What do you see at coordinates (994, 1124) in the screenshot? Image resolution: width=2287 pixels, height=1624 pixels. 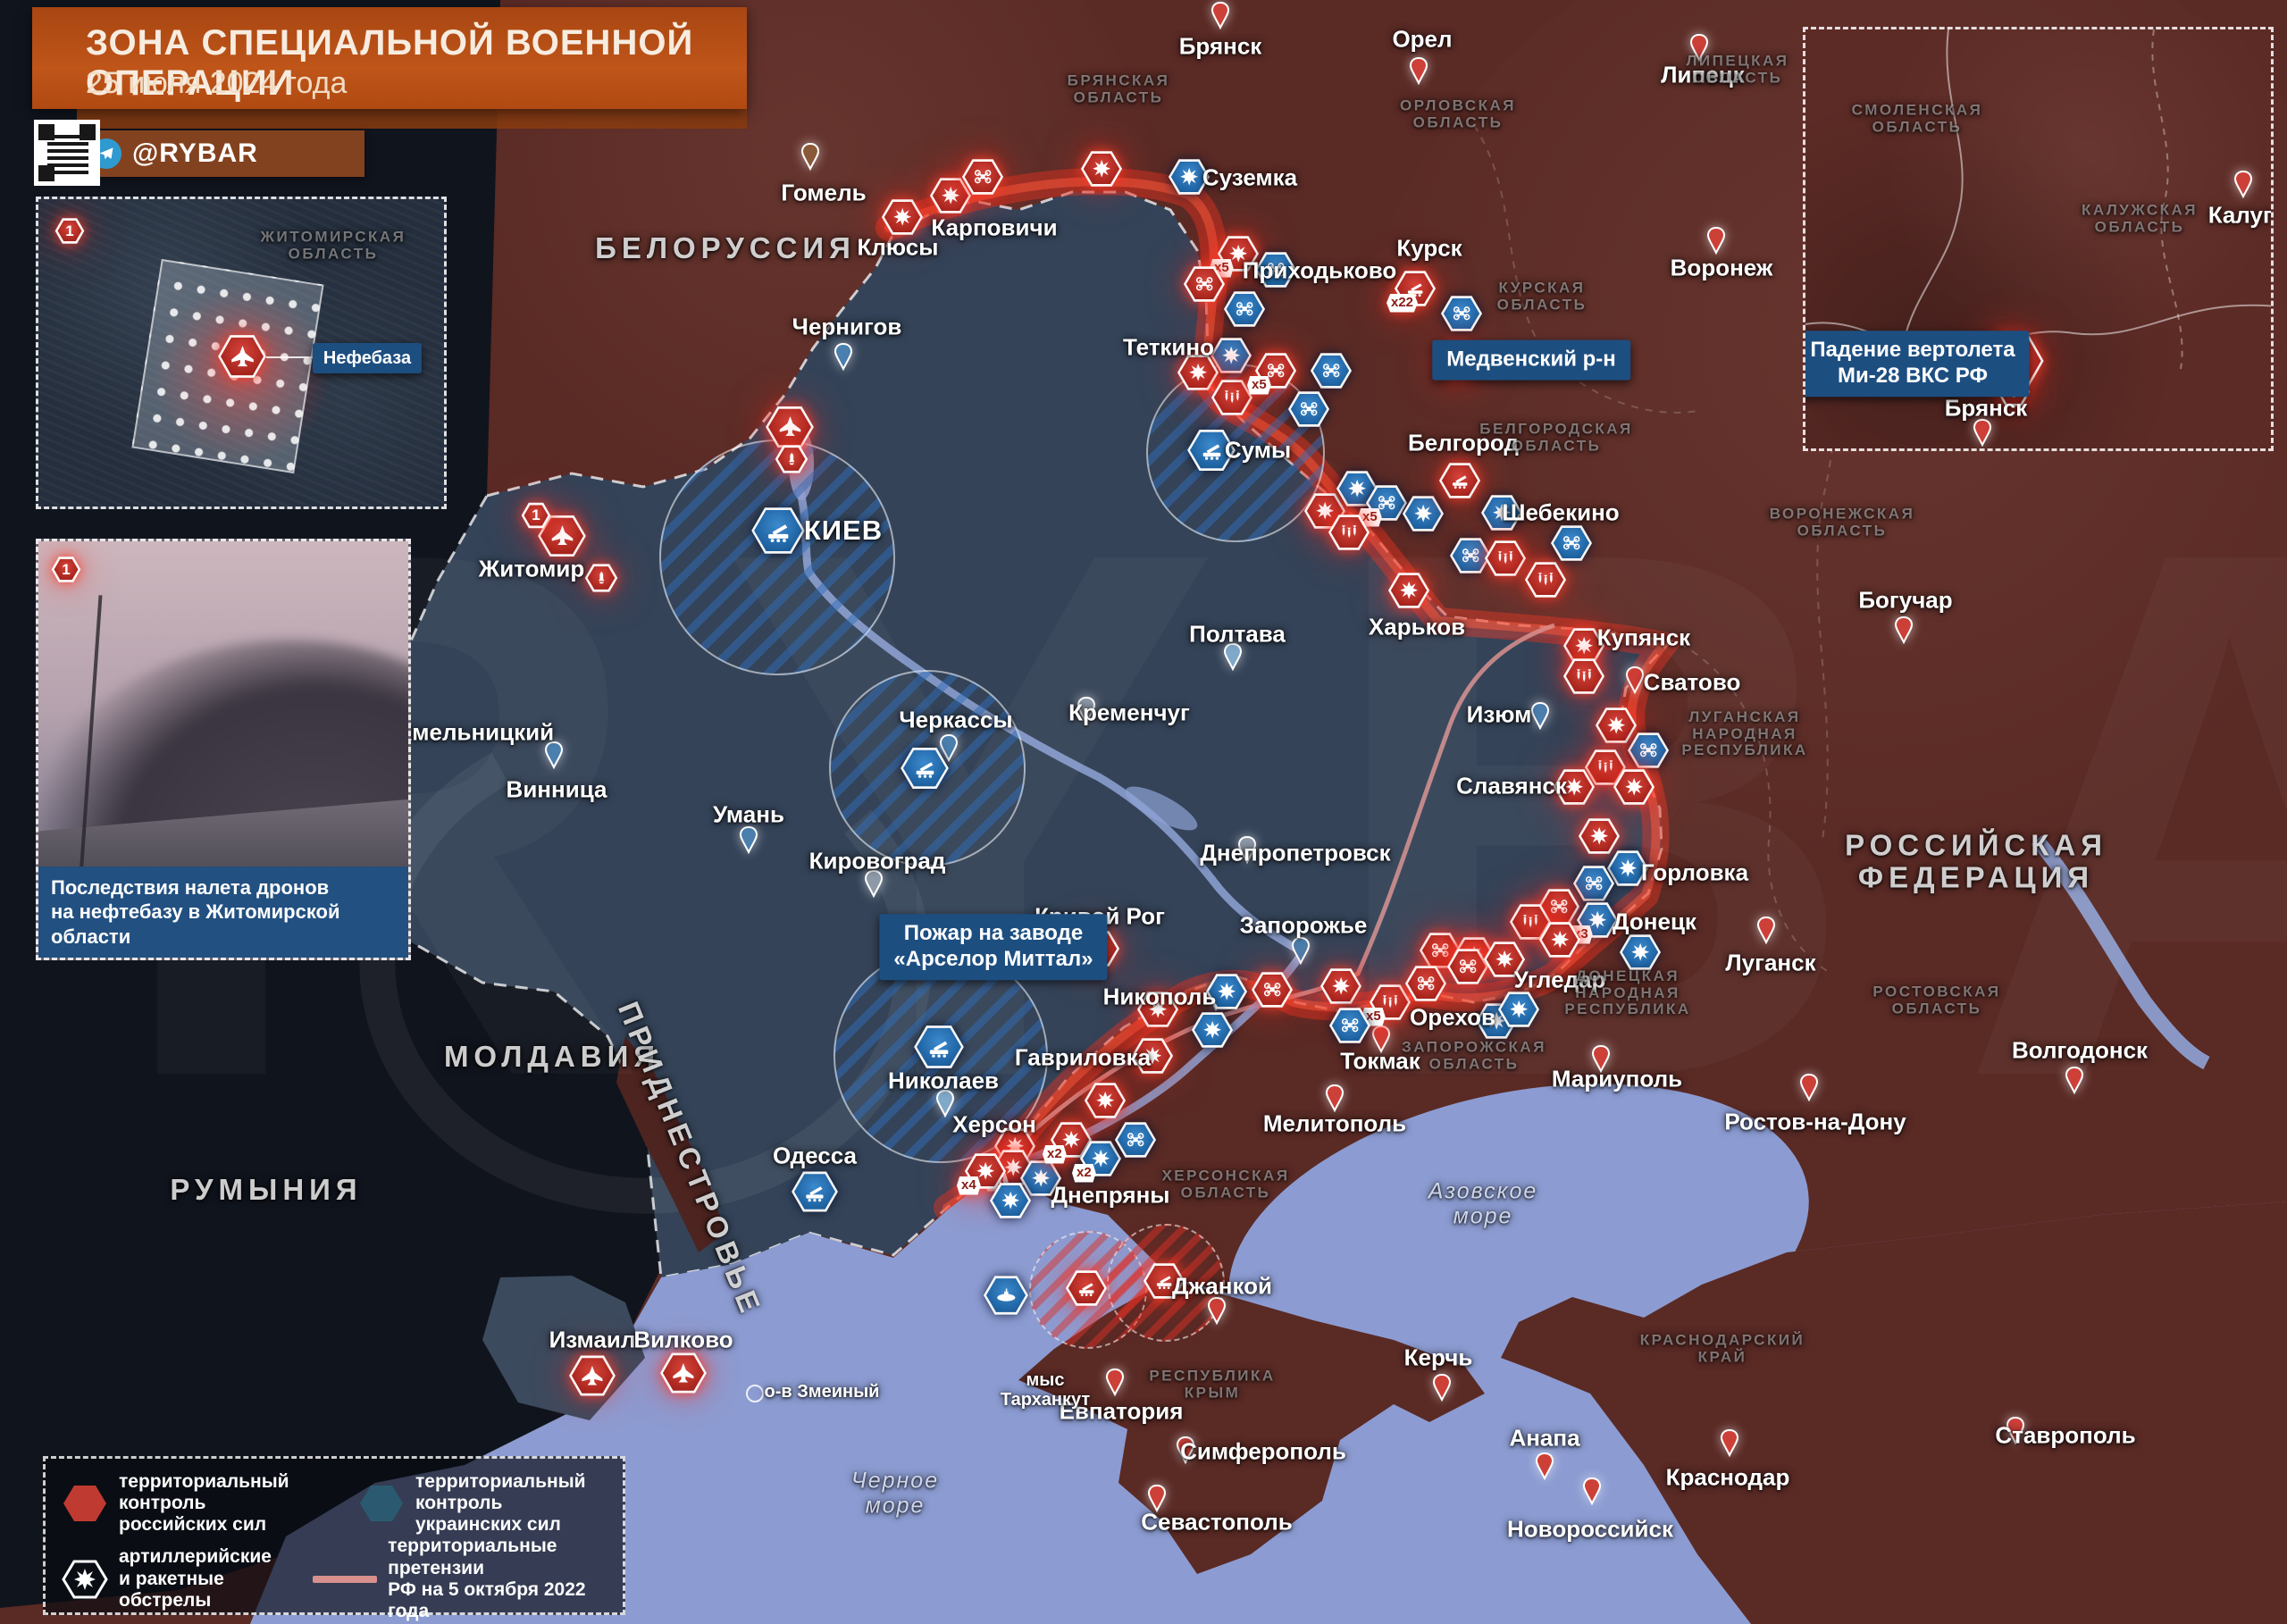 I see `place-label-Херсон: Херсон` at bounding box center [994, 1124].